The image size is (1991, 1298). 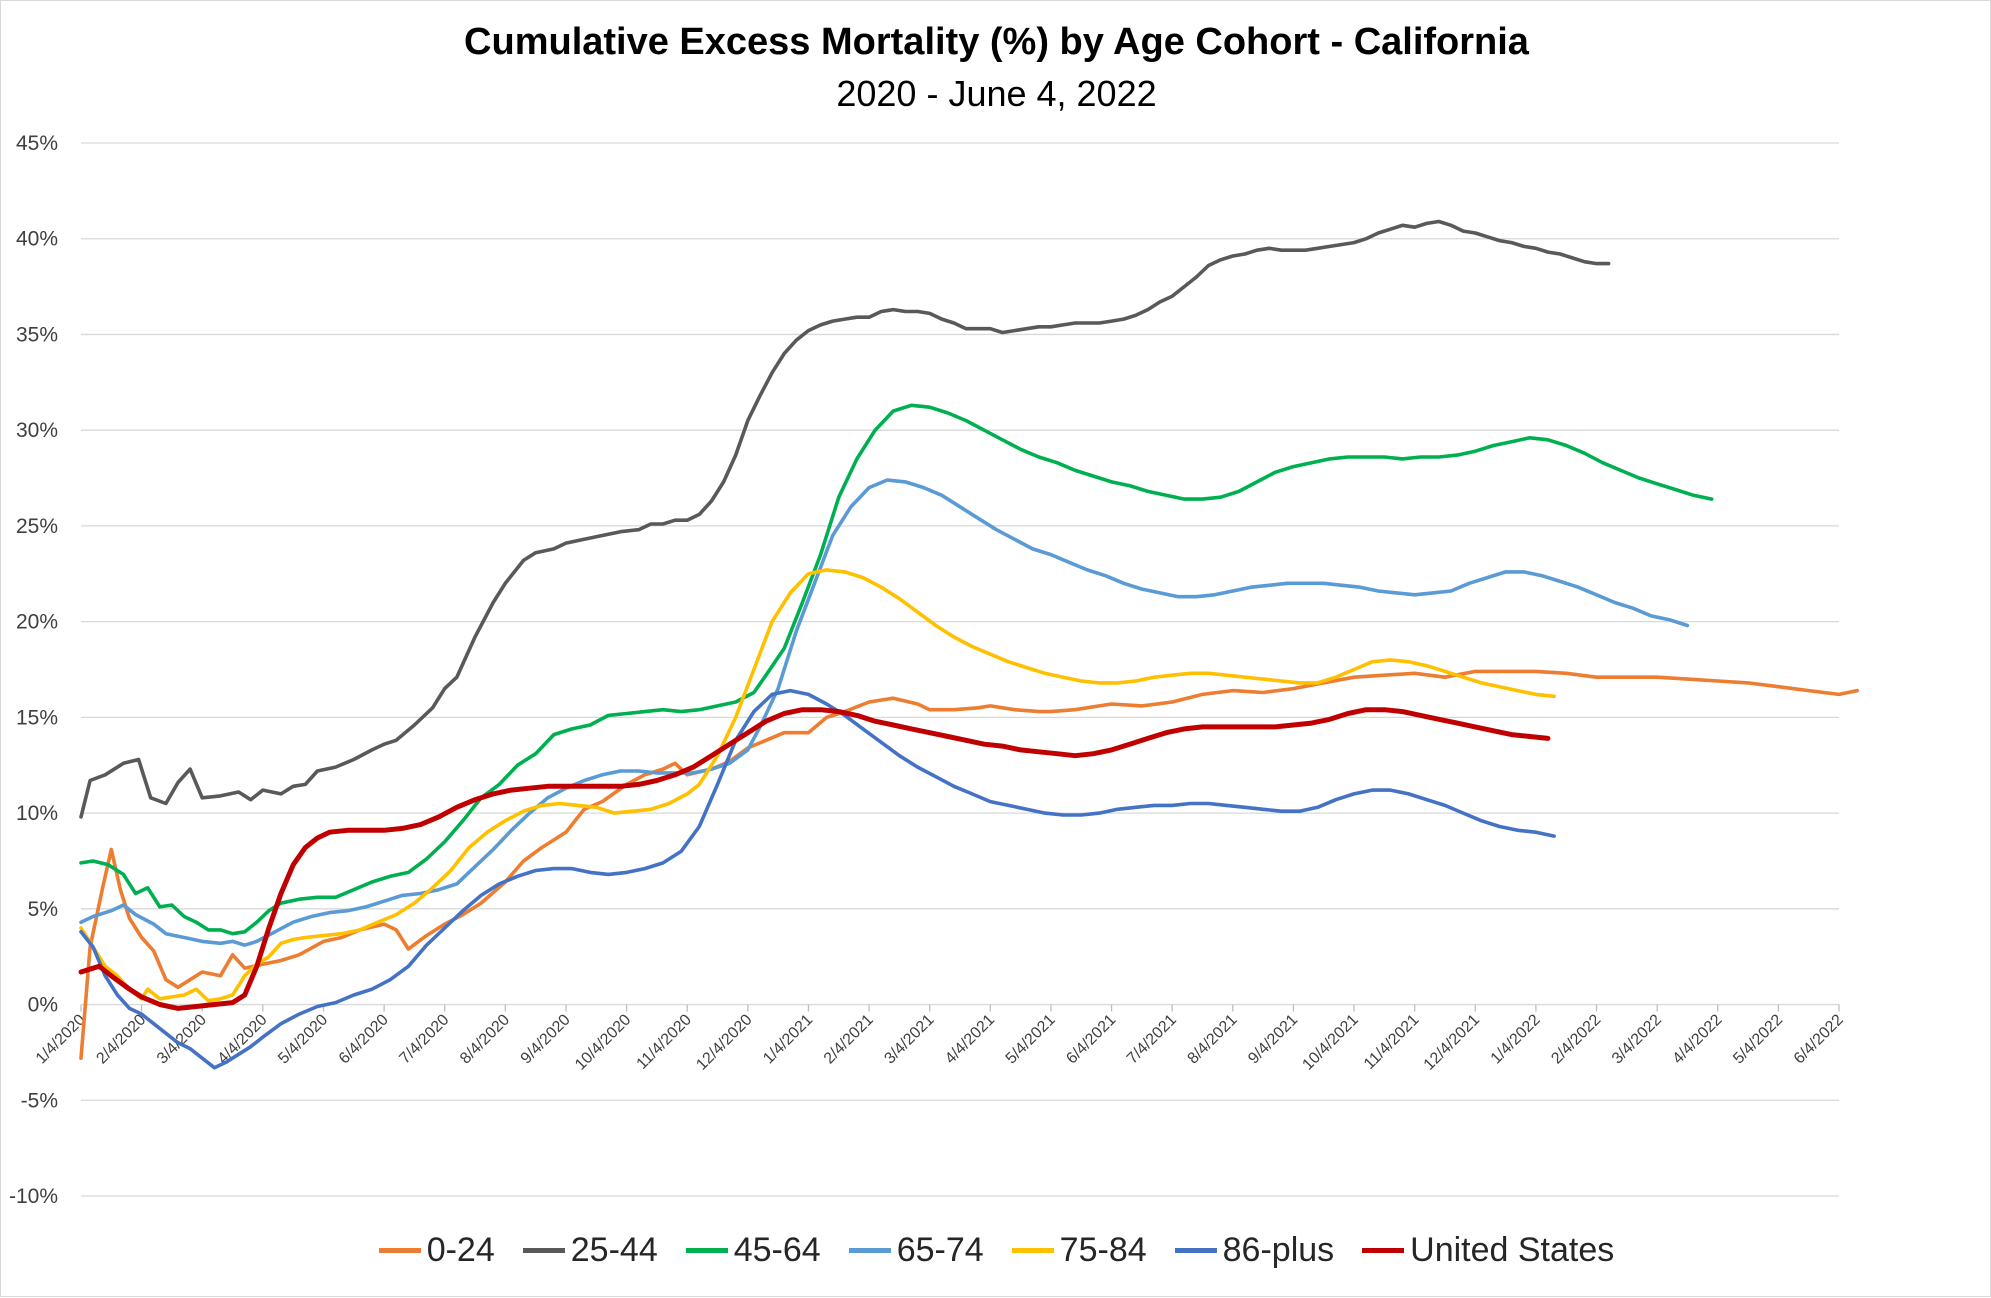 What do you see at coordinates (1516, 1039) in the screenshot?
I see `x-tick-label: 1/4/2022` at bounding box center [1516, 1039].